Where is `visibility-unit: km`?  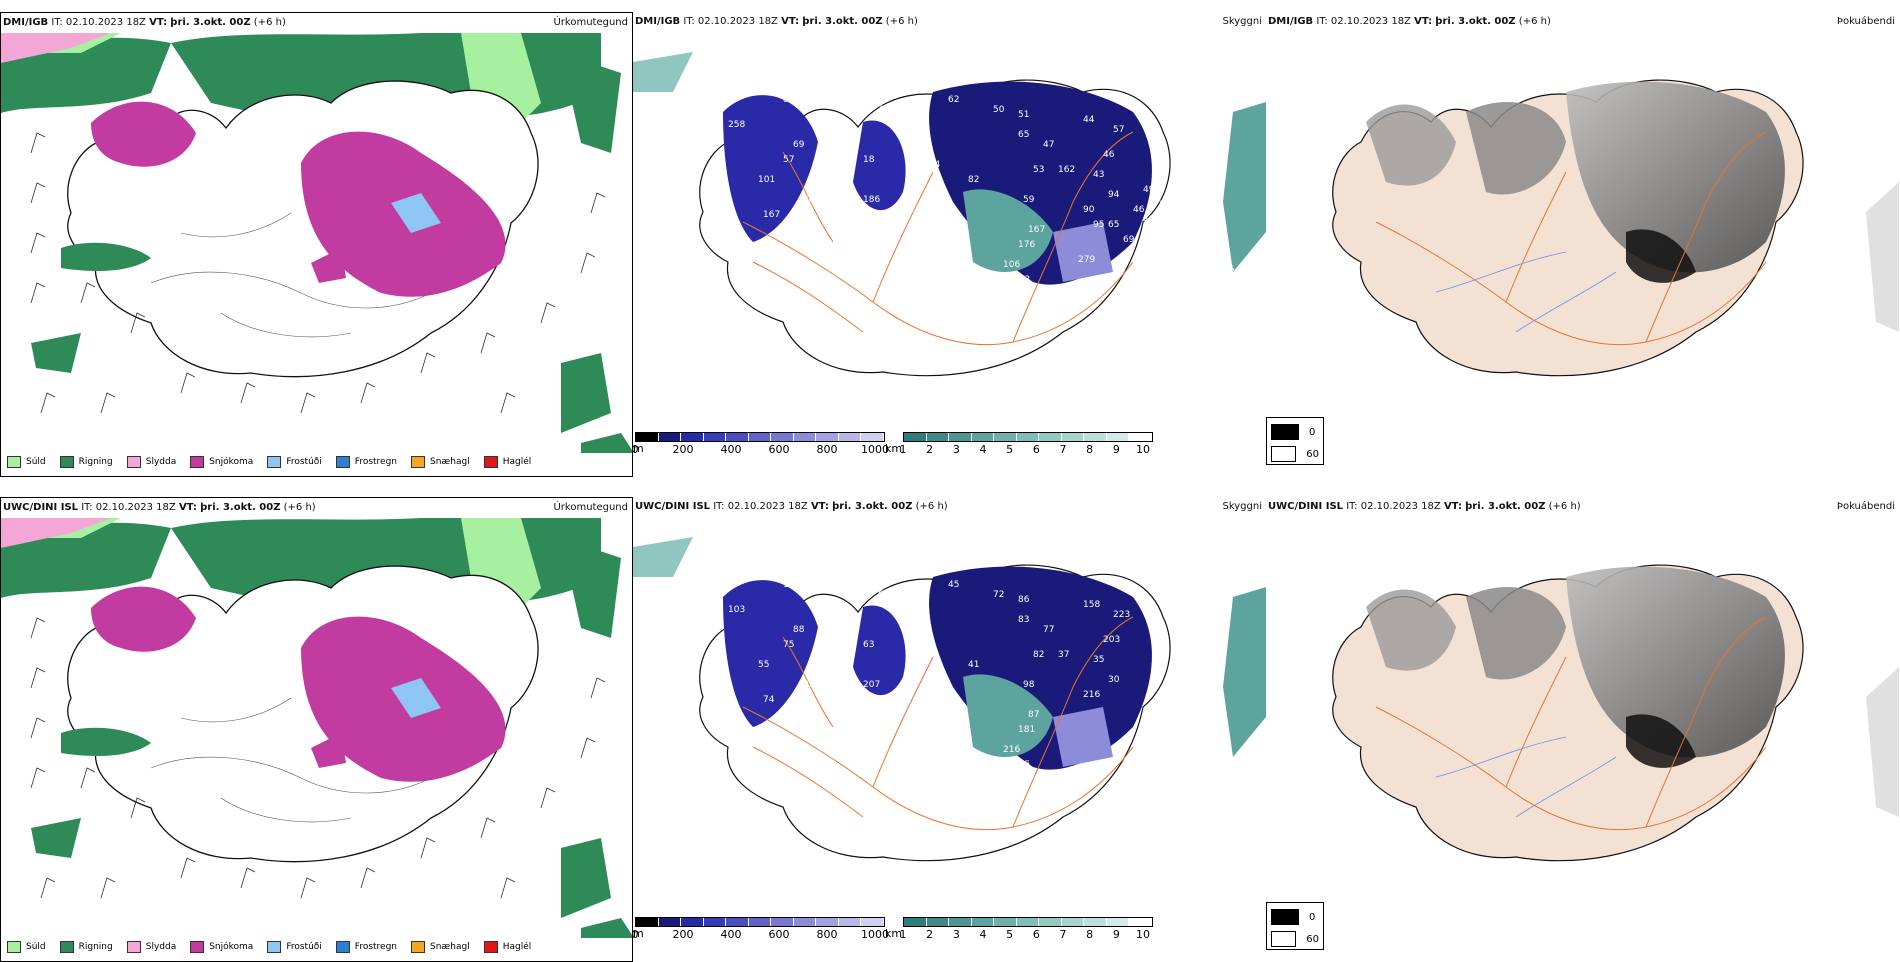 visibility-unit: km is located at coordinates (894, 448).